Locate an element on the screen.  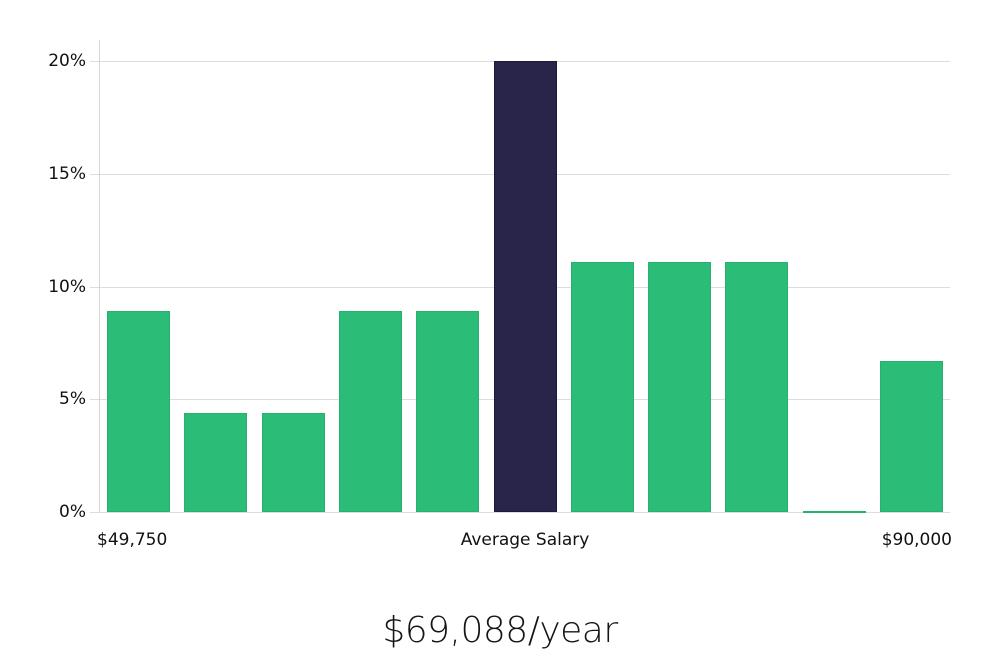
highlighted-bar is located at coordinates (525, 286).